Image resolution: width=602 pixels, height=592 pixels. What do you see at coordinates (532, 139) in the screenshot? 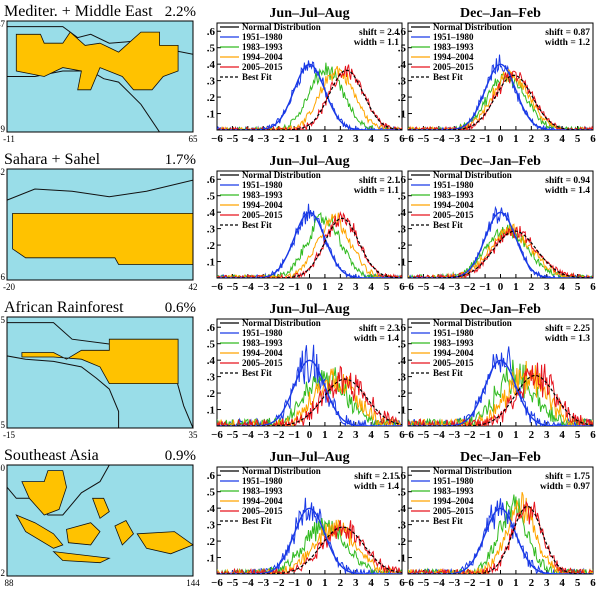
I see `x-tick-label: 2` at bounding box center [532, 139].